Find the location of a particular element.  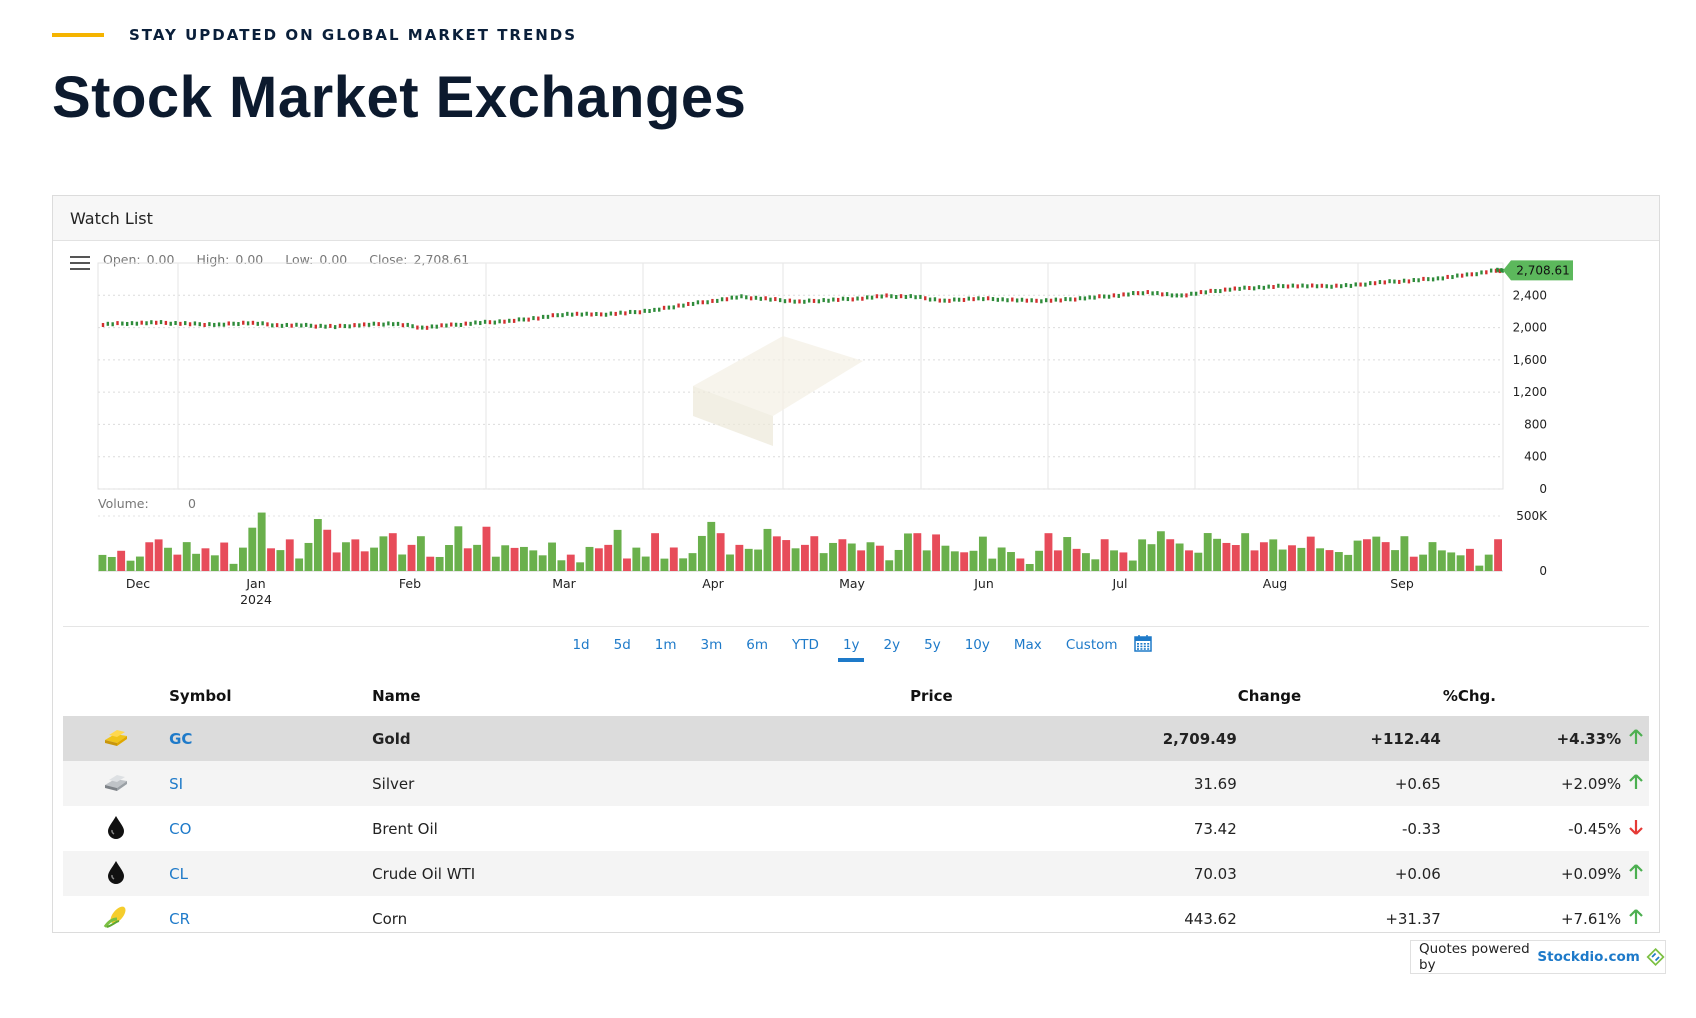

table-row: GC Gold 2,709.49 +112.44 +4.33% is located at coordinates (856, 738).